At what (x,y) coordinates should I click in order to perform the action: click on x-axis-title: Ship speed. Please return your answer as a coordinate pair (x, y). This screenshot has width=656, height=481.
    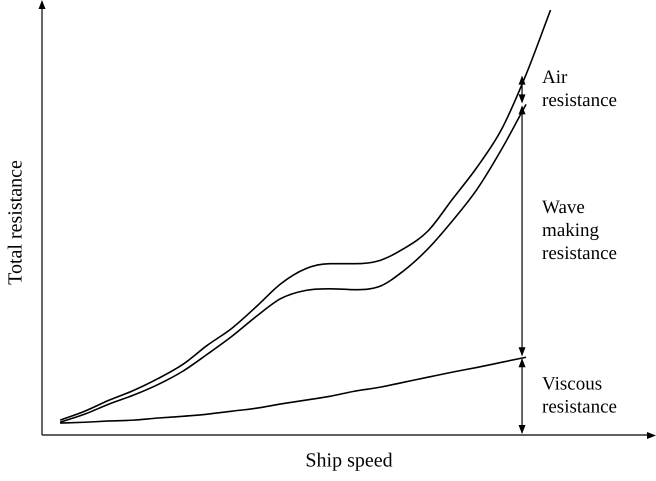
    Looking at the image, I should click on (349, 460).